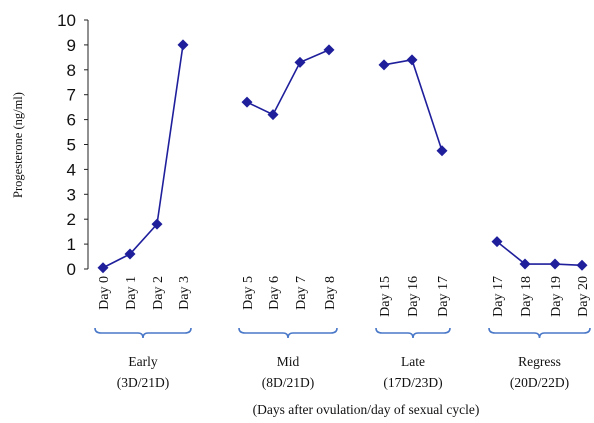  I want to click on group-subtitle: (8D/21D), so click(288, 382).